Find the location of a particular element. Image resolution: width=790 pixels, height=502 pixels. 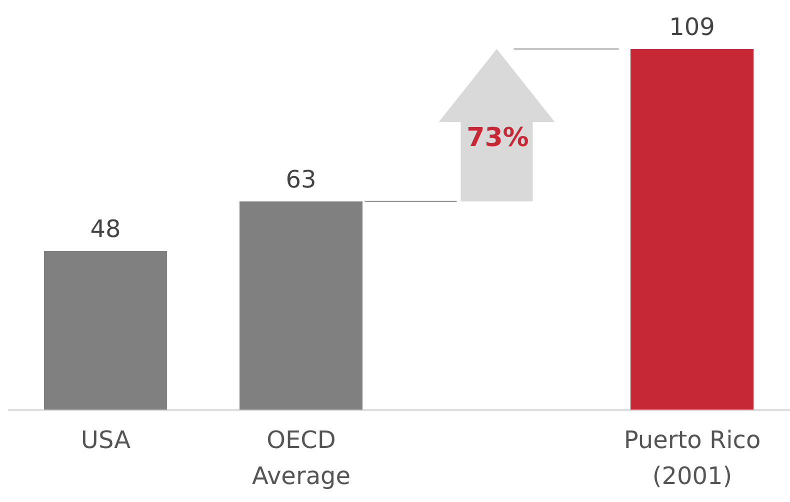

data-label: 48 is located at coordinates (105, 229).